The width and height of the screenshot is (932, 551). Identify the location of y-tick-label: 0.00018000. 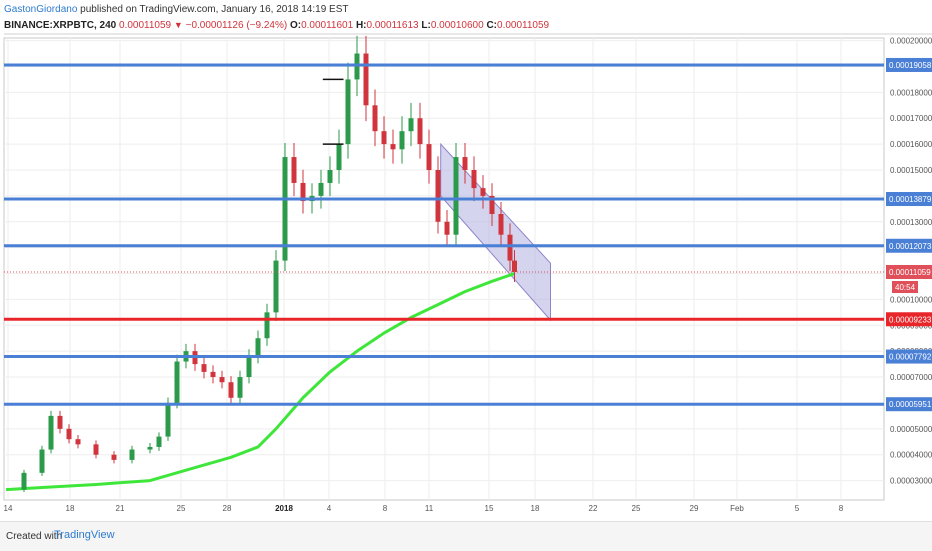
(911, 92).